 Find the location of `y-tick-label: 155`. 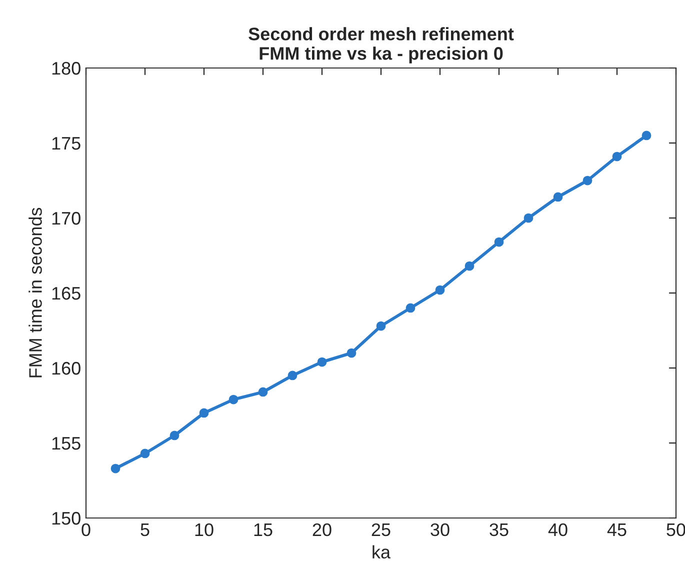

y-tick-label: 155 is located at coordinates (66, 443).